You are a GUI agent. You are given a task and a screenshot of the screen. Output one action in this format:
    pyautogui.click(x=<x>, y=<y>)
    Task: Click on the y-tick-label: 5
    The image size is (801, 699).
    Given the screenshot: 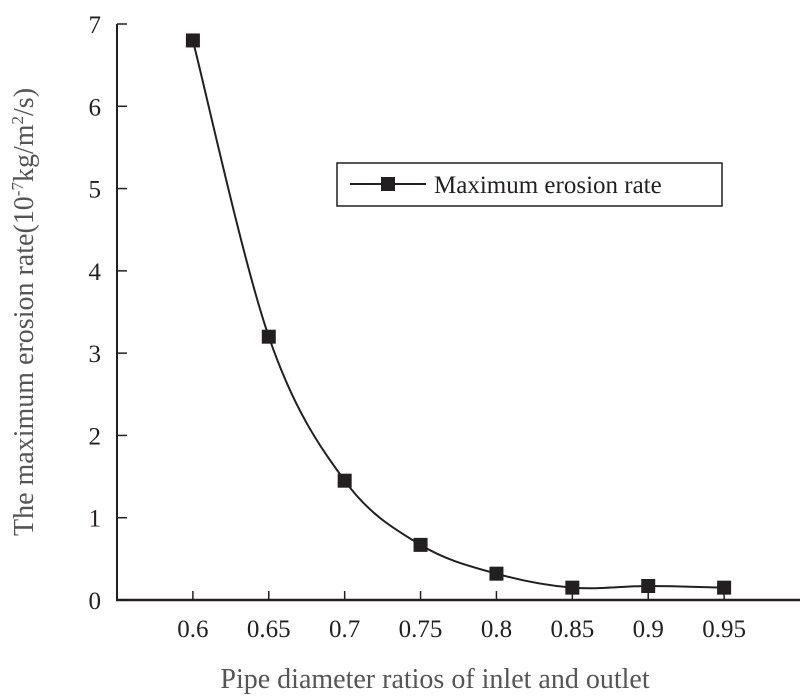 What is the action you would take?
    pyautogui.click(x=95, y=190)
    